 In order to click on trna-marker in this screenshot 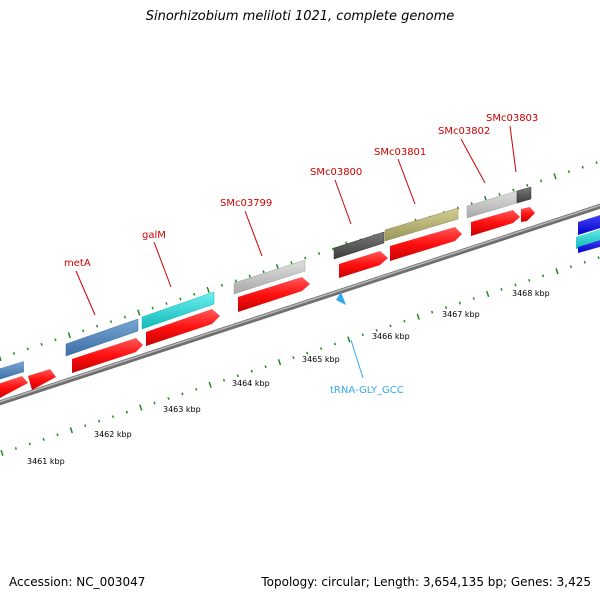, I will do `click(341, 298)`.